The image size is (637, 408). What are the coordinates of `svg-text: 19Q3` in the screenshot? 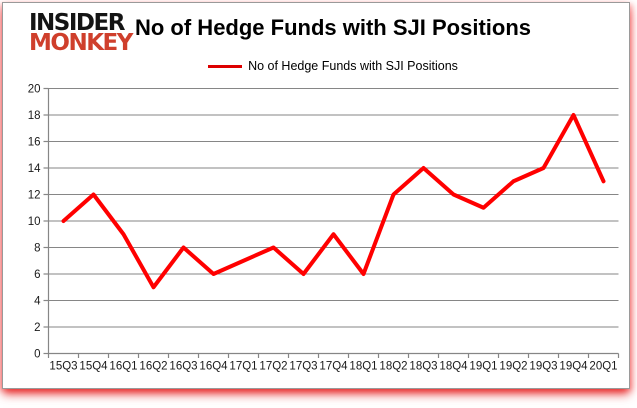 It's located at (543, 367).